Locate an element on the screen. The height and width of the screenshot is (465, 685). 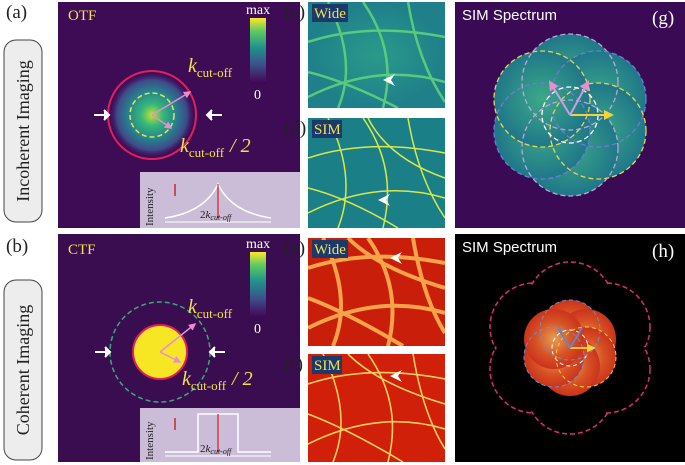
panel-label: (e) is located at coordinates (294, 248).